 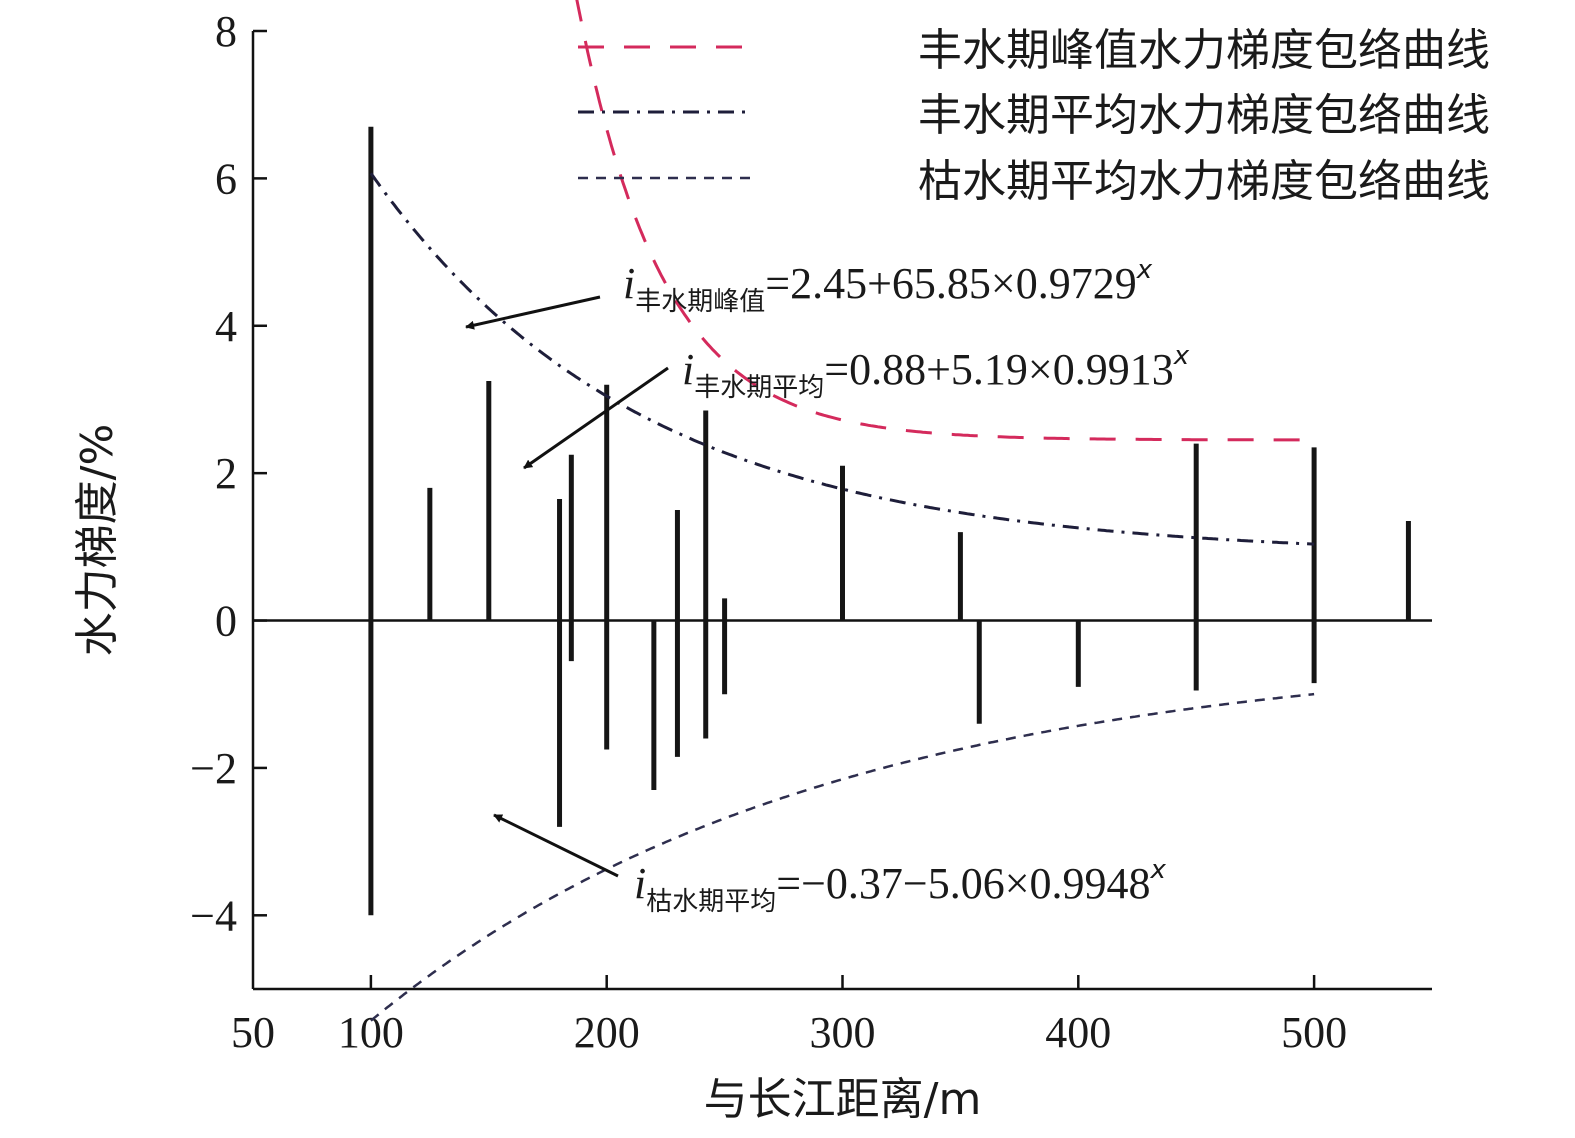 I want to click on equation-subscript: 丰水期峰值, so click(x=700, y=302).